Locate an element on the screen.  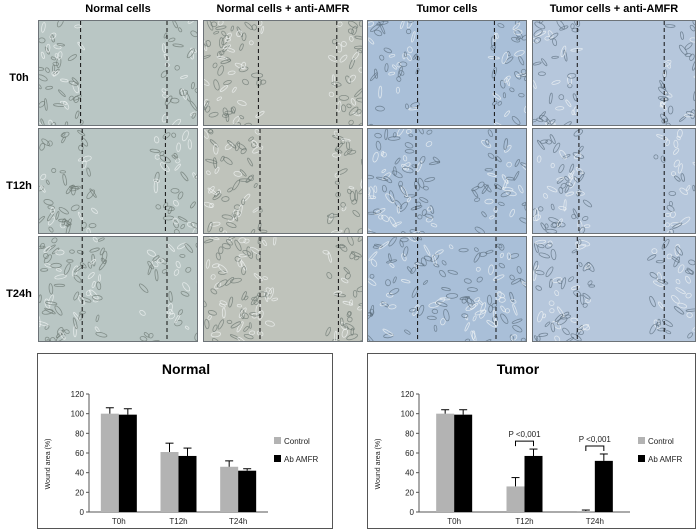
row-label-t12h: T12h is located at coordinates (19, 186).